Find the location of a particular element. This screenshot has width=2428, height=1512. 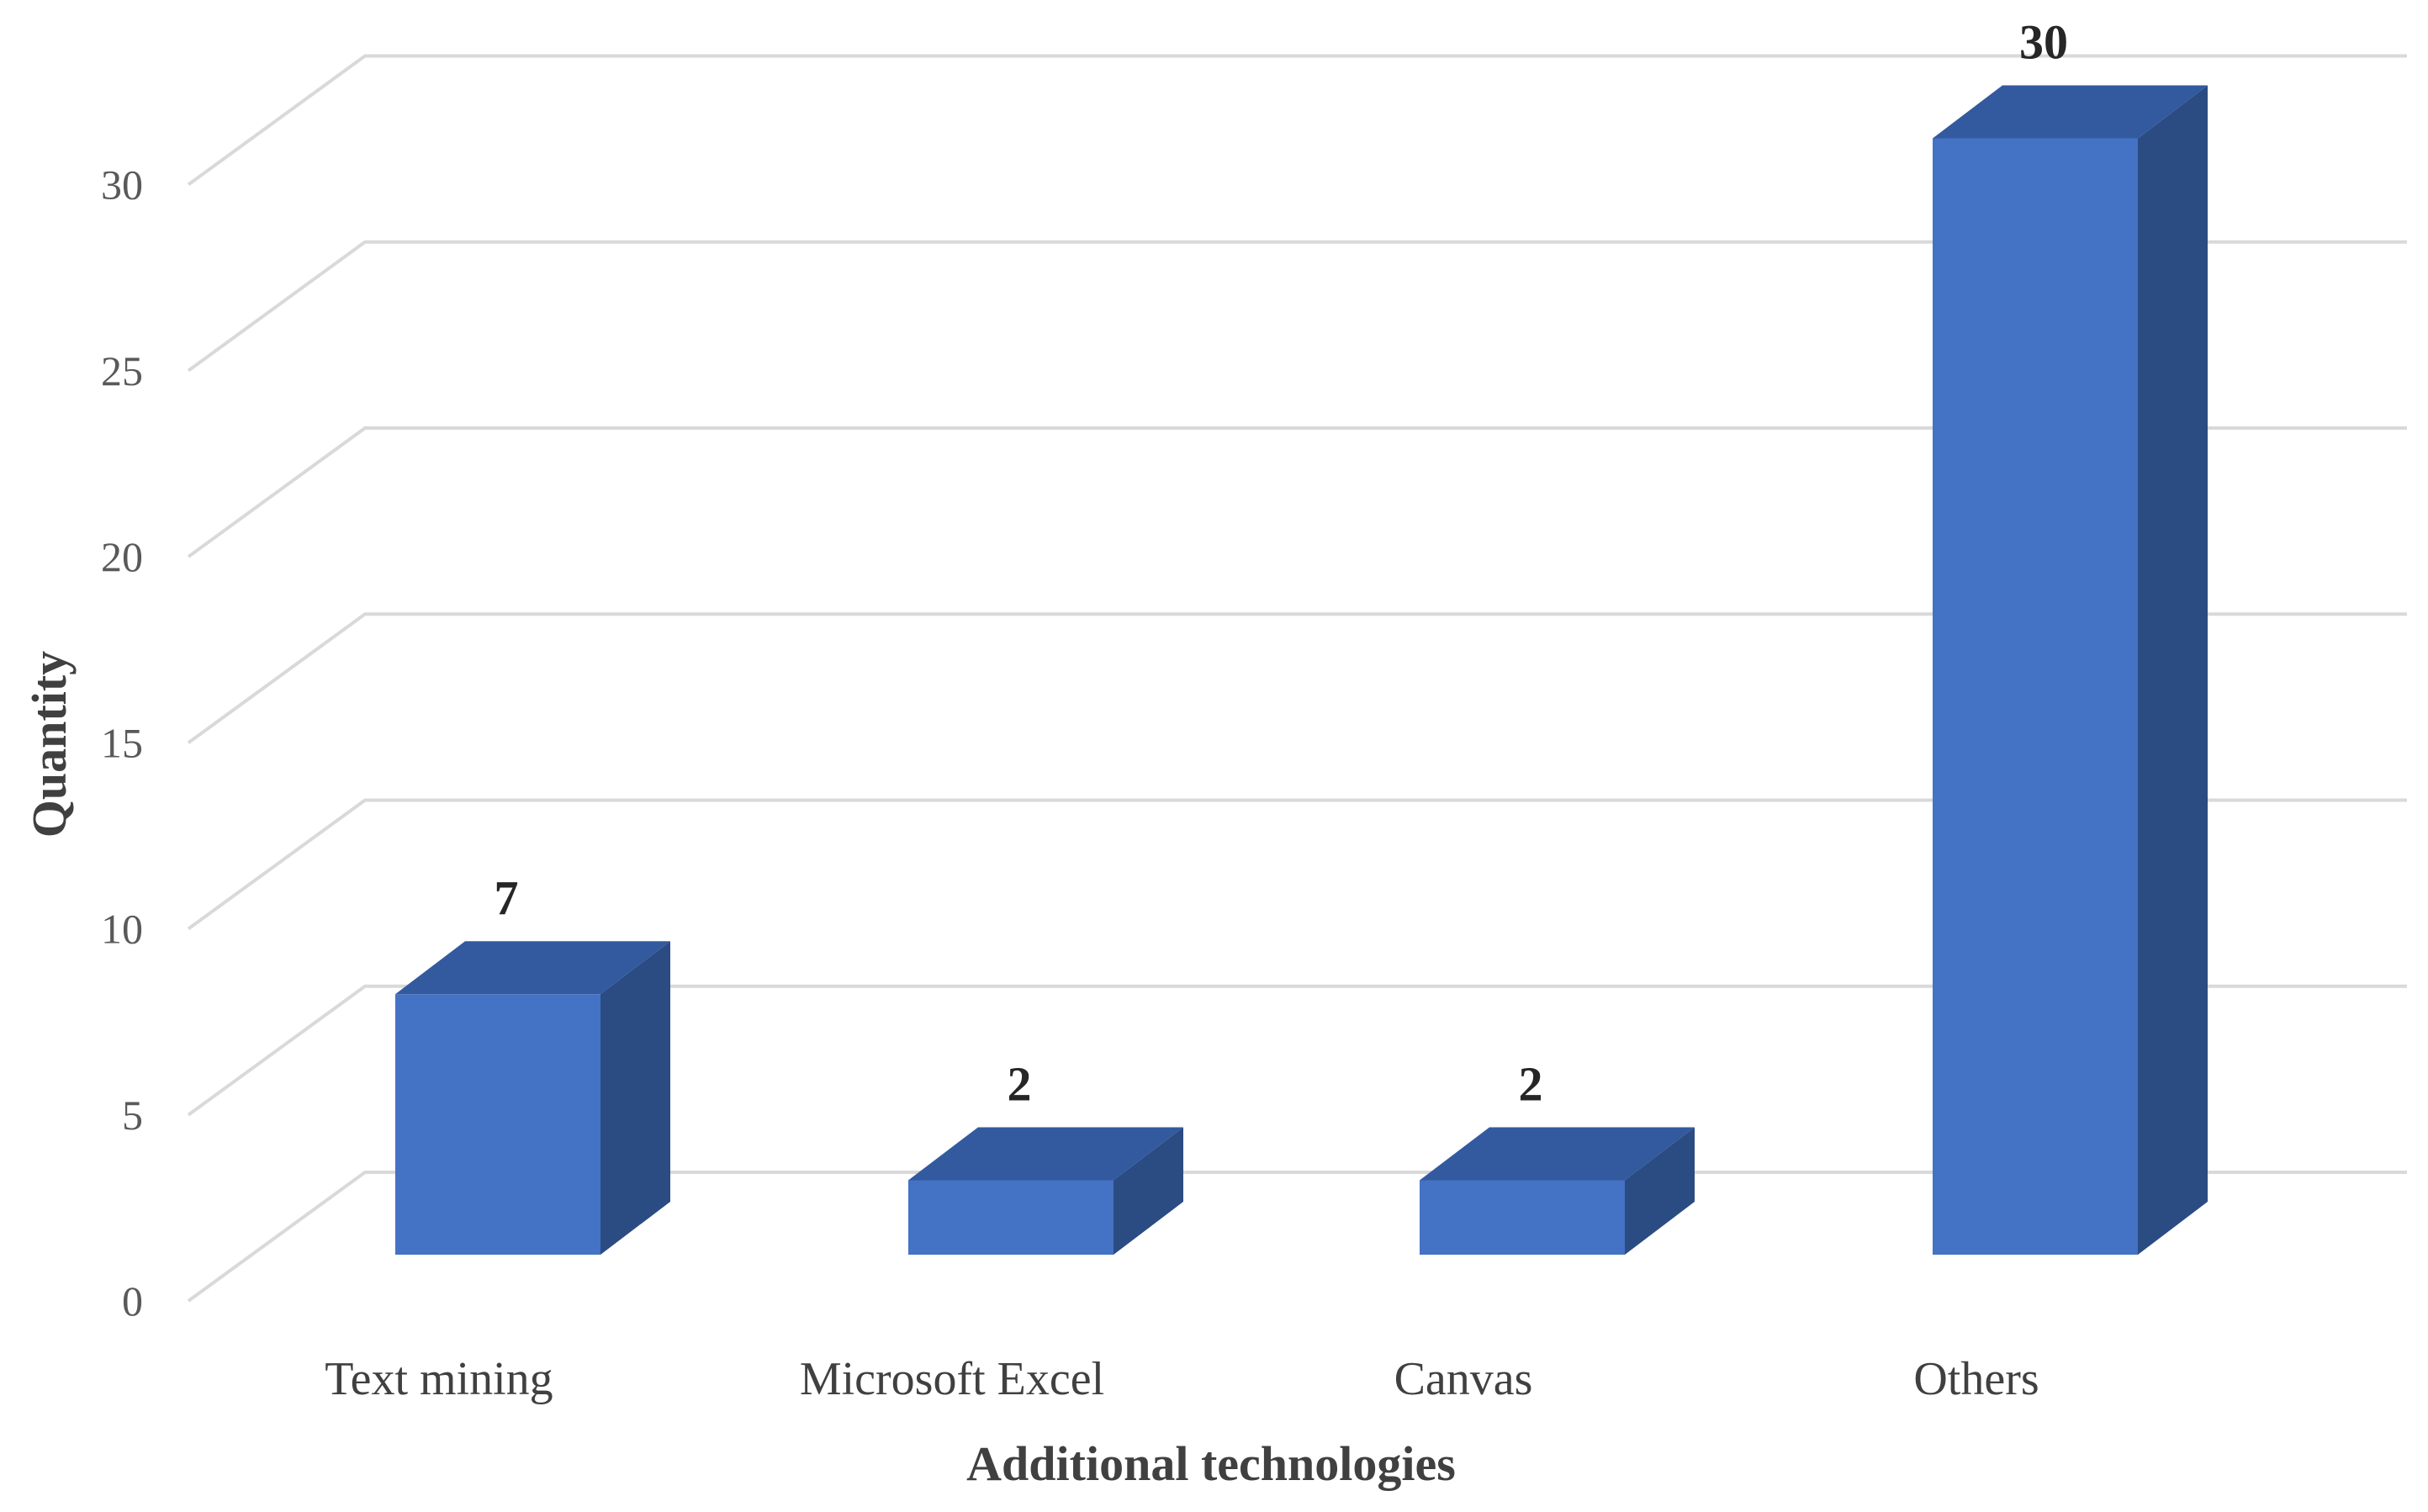

y-tick-label: 0 is located at coordinates (132, 1300).